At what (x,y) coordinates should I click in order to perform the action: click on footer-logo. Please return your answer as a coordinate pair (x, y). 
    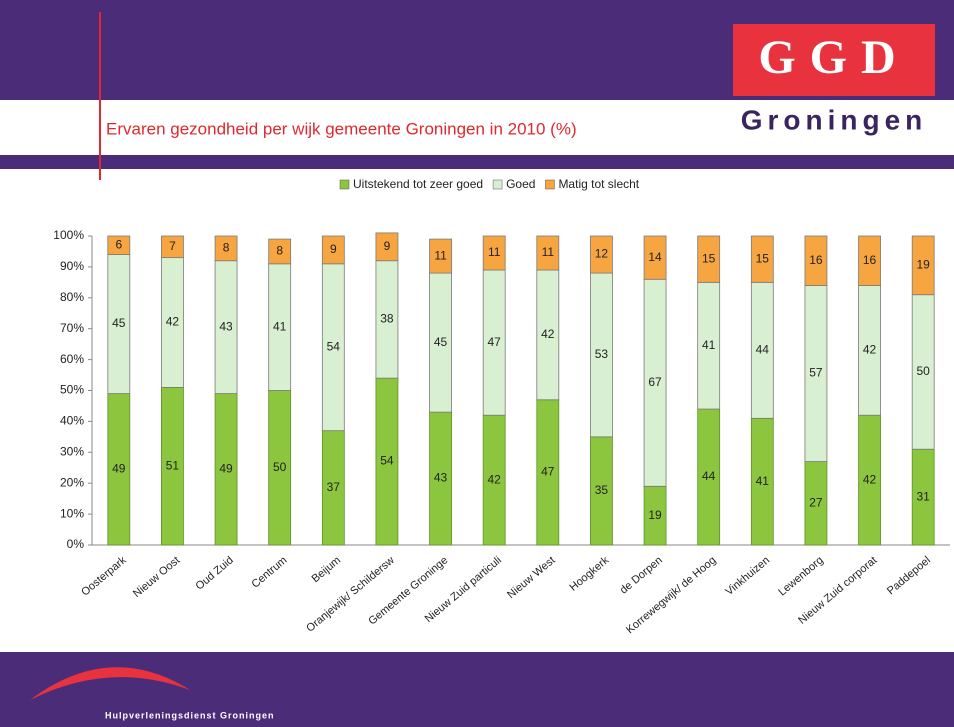
    Looking at the image, I should click on (110, 683).